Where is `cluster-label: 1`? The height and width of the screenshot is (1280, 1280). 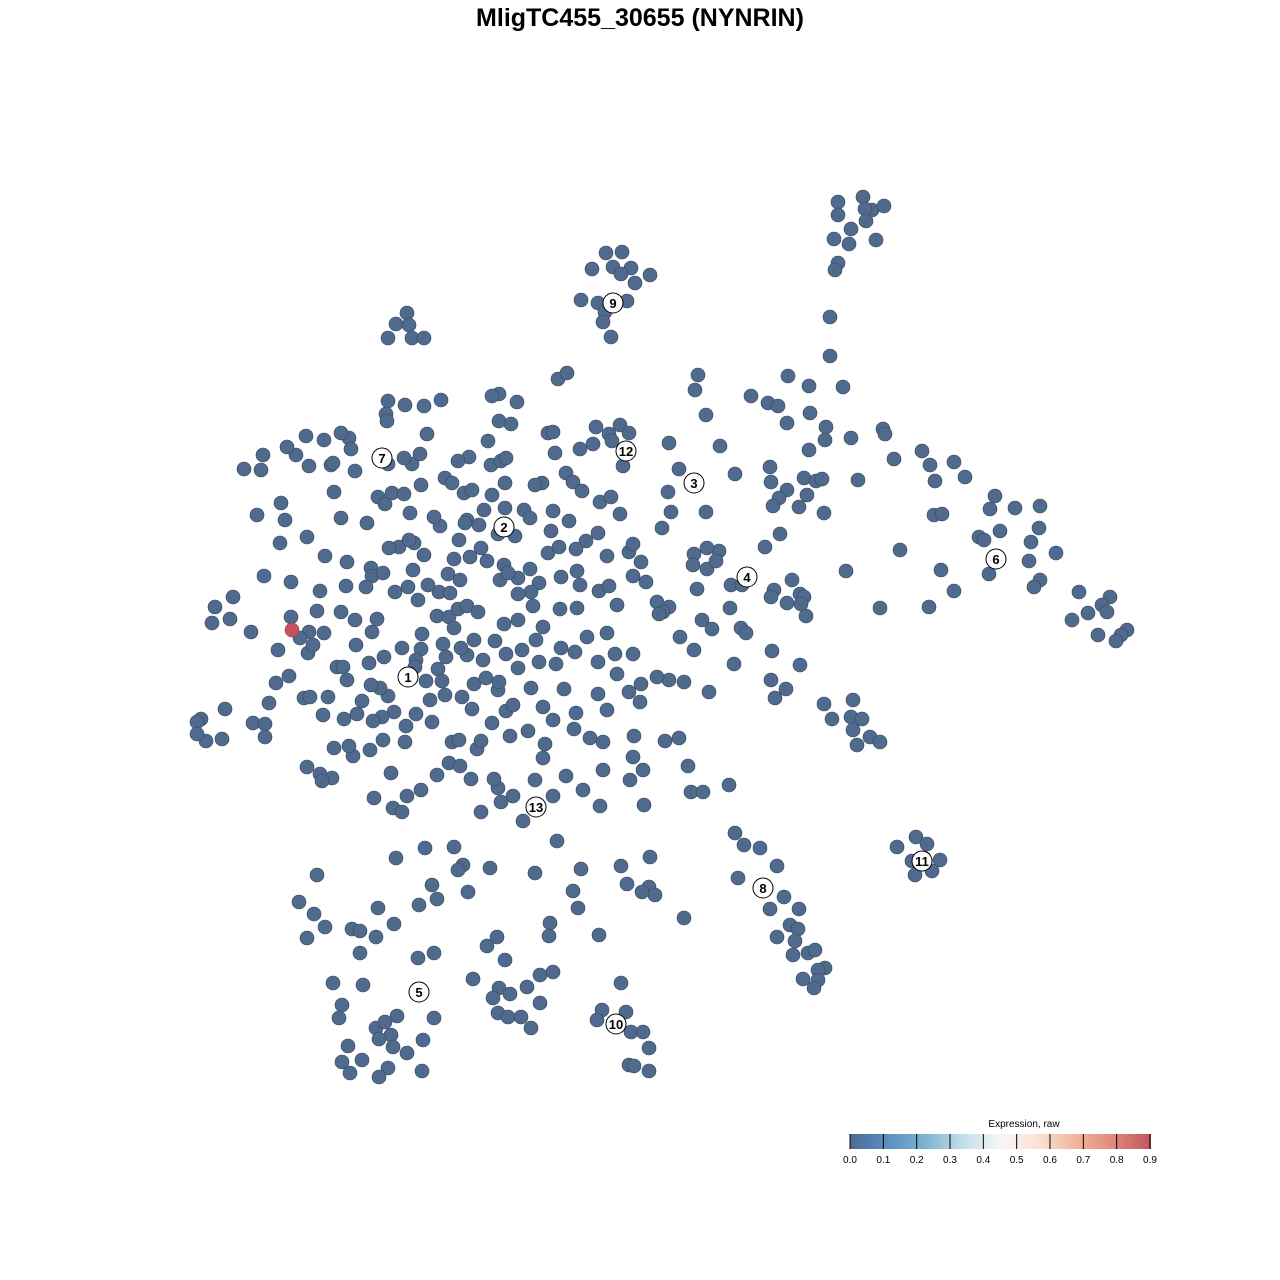 cluster-label: 1 is located at coordinates (408, 677).